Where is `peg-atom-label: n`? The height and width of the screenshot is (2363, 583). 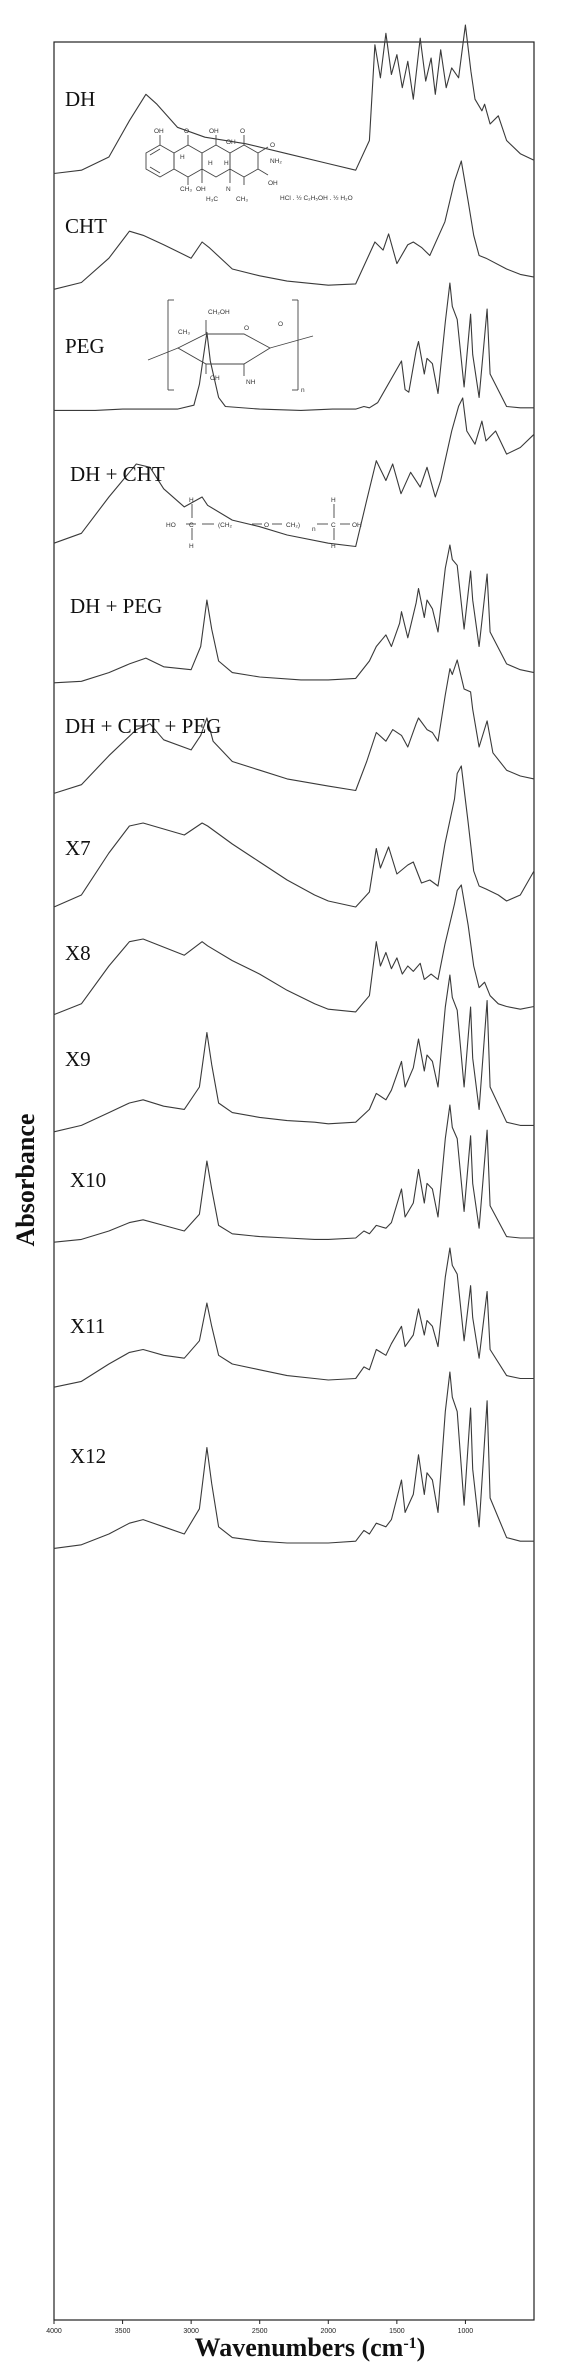
peg-atom-label: n is located at coordinates (314, 529).